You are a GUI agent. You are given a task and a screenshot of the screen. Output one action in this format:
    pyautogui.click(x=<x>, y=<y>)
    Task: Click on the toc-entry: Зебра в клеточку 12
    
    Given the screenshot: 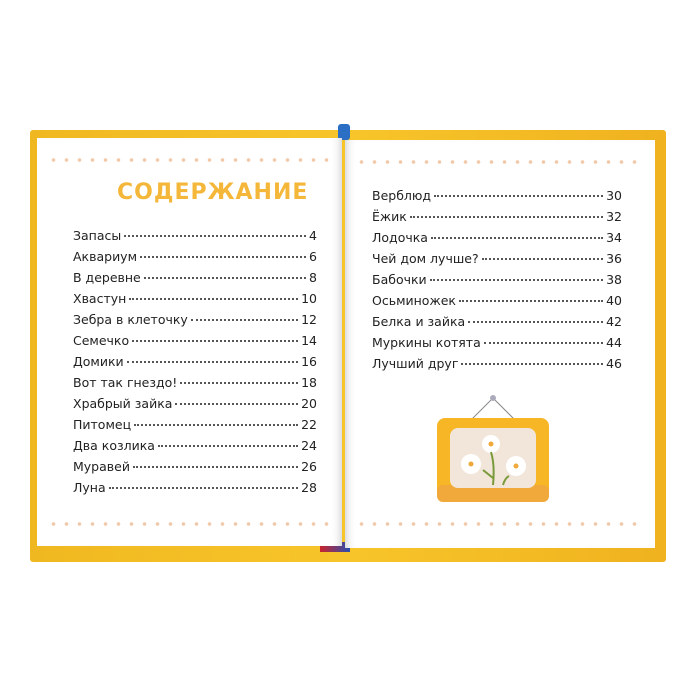 What is the action you would take?
    pyautogui.click(x=195, y=322)
    